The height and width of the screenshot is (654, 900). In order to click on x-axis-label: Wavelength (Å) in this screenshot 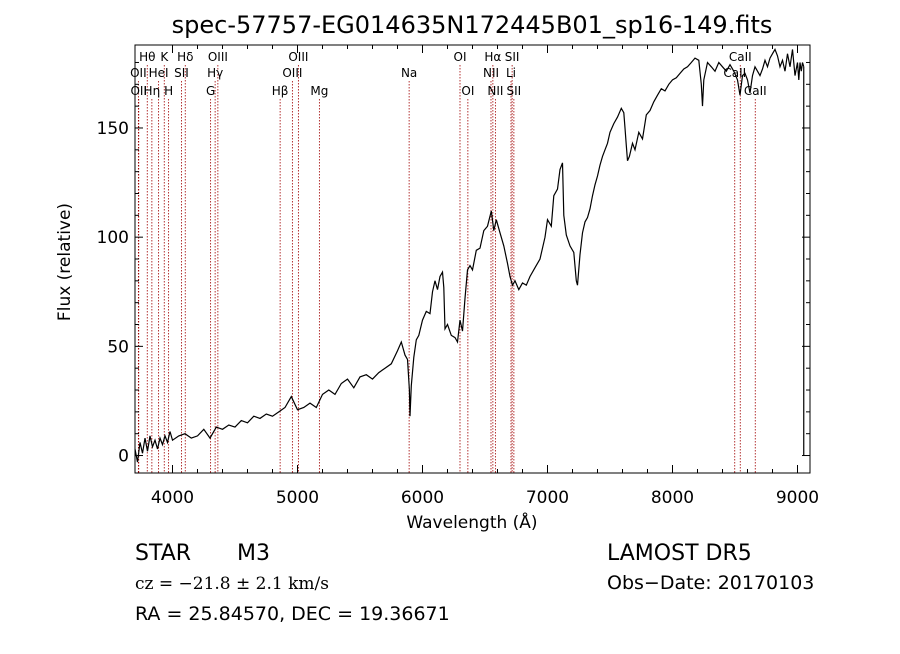, I will do `click(471, 522)`.